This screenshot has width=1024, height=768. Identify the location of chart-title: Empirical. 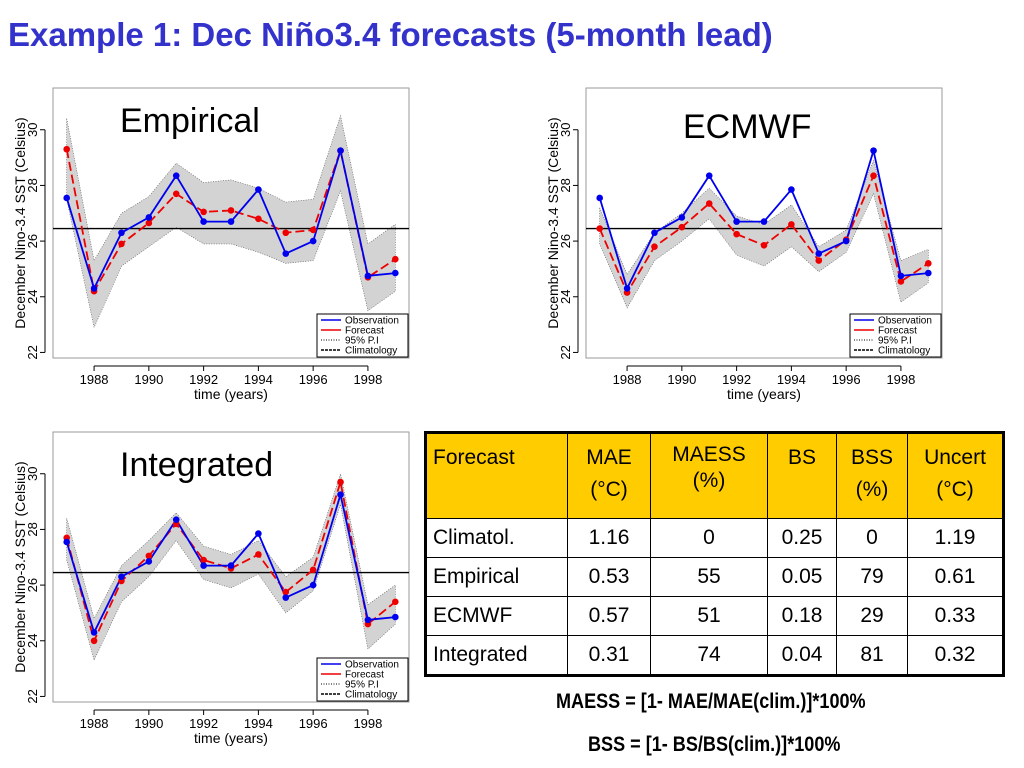
(190, 121).